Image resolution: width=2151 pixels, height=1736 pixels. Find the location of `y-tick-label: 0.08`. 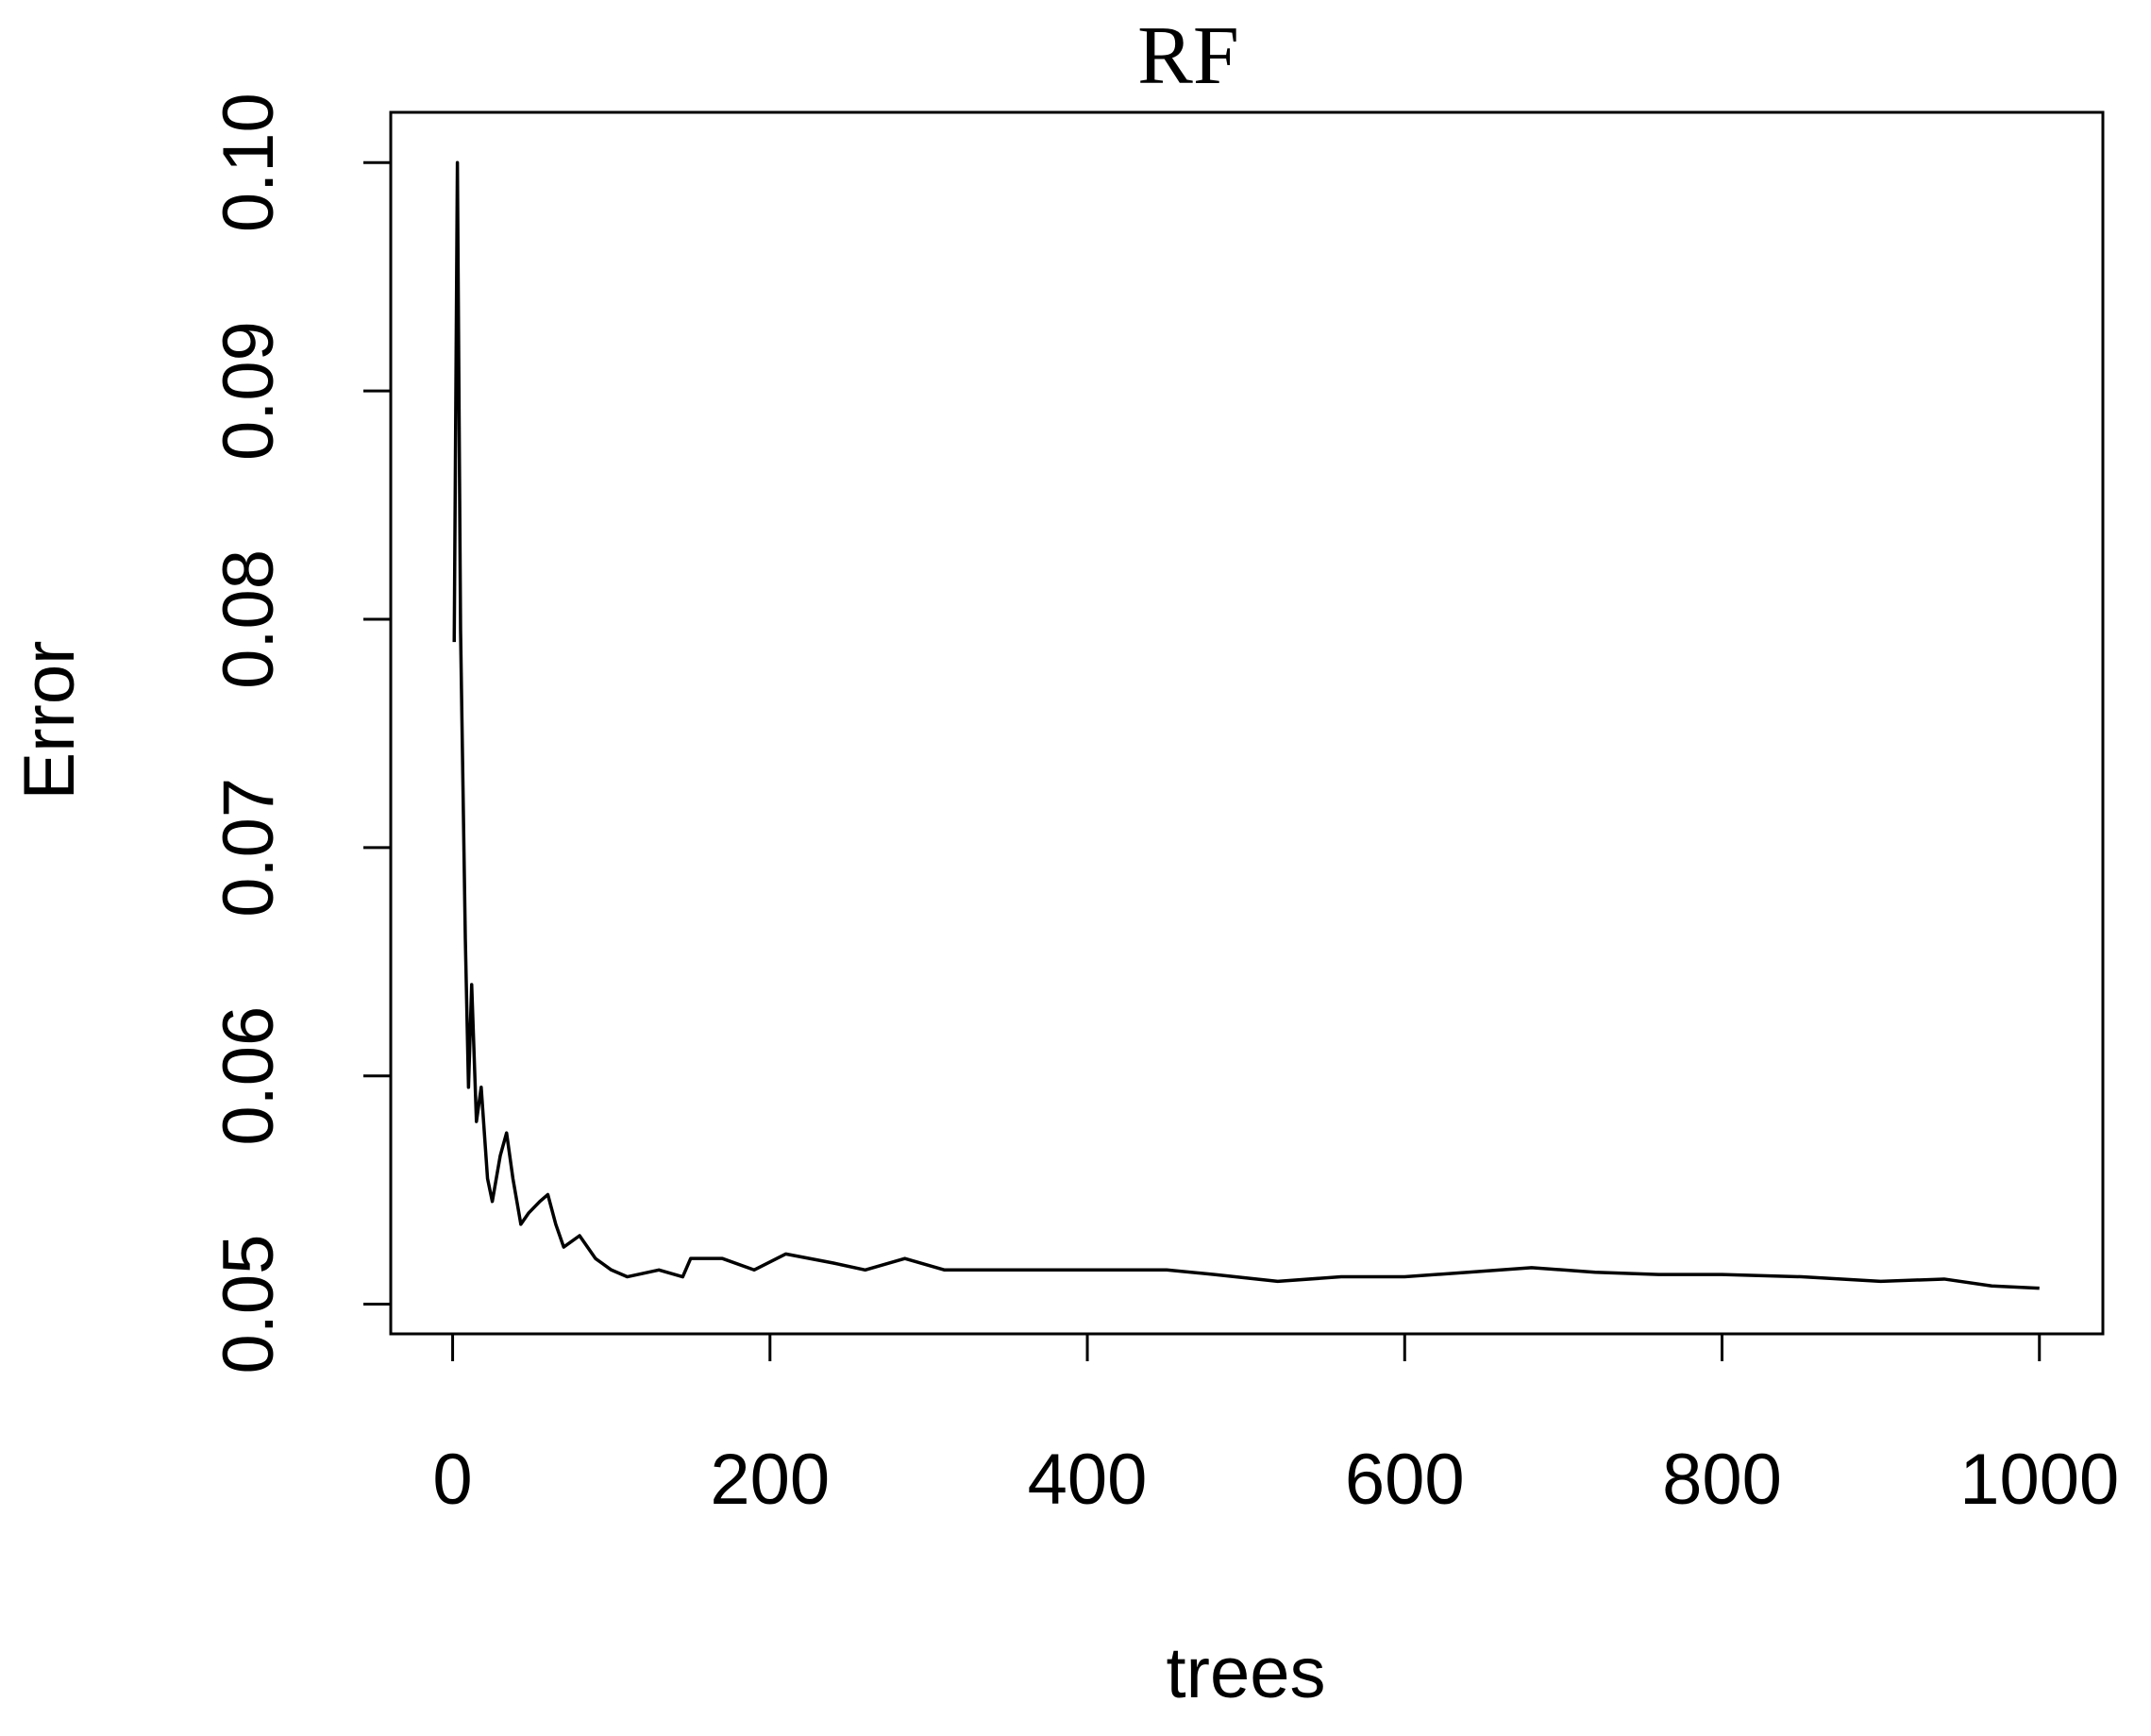

y-tick-label: 0.08 is located at coordinates (249, 619).